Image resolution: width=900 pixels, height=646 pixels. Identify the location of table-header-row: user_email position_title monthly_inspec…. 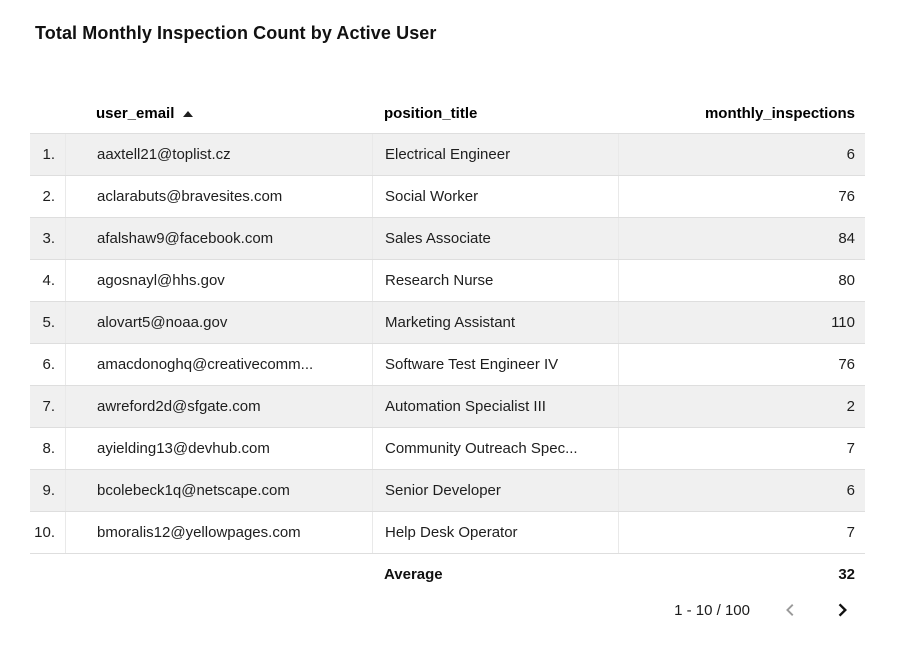
(447, 113).